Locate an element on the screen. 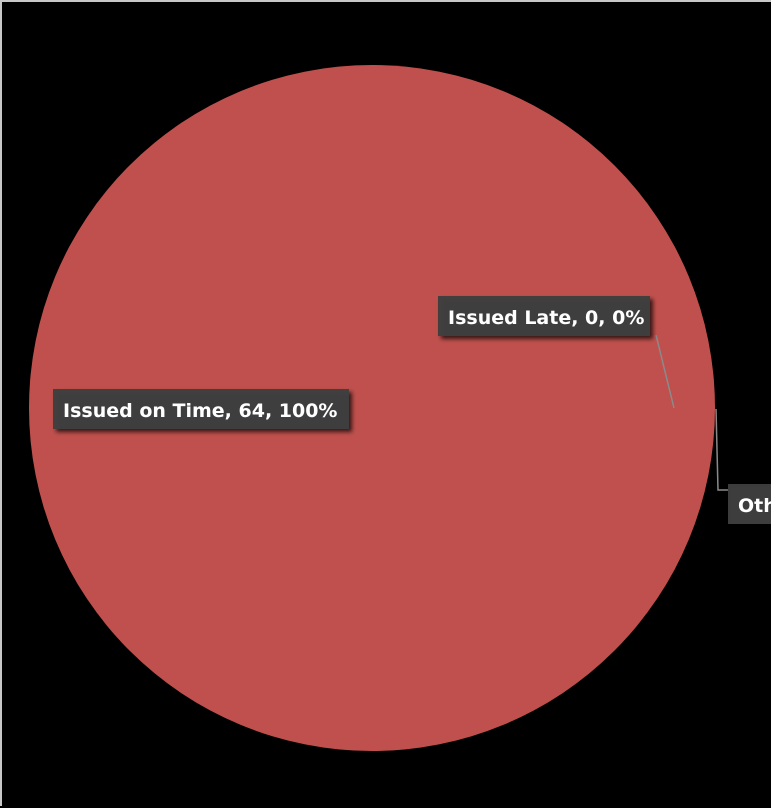 This screenshot has height=808, width=771. data-label-issued-late-text: Issued Late, 0, 0% is located at coordinates (546, 318).